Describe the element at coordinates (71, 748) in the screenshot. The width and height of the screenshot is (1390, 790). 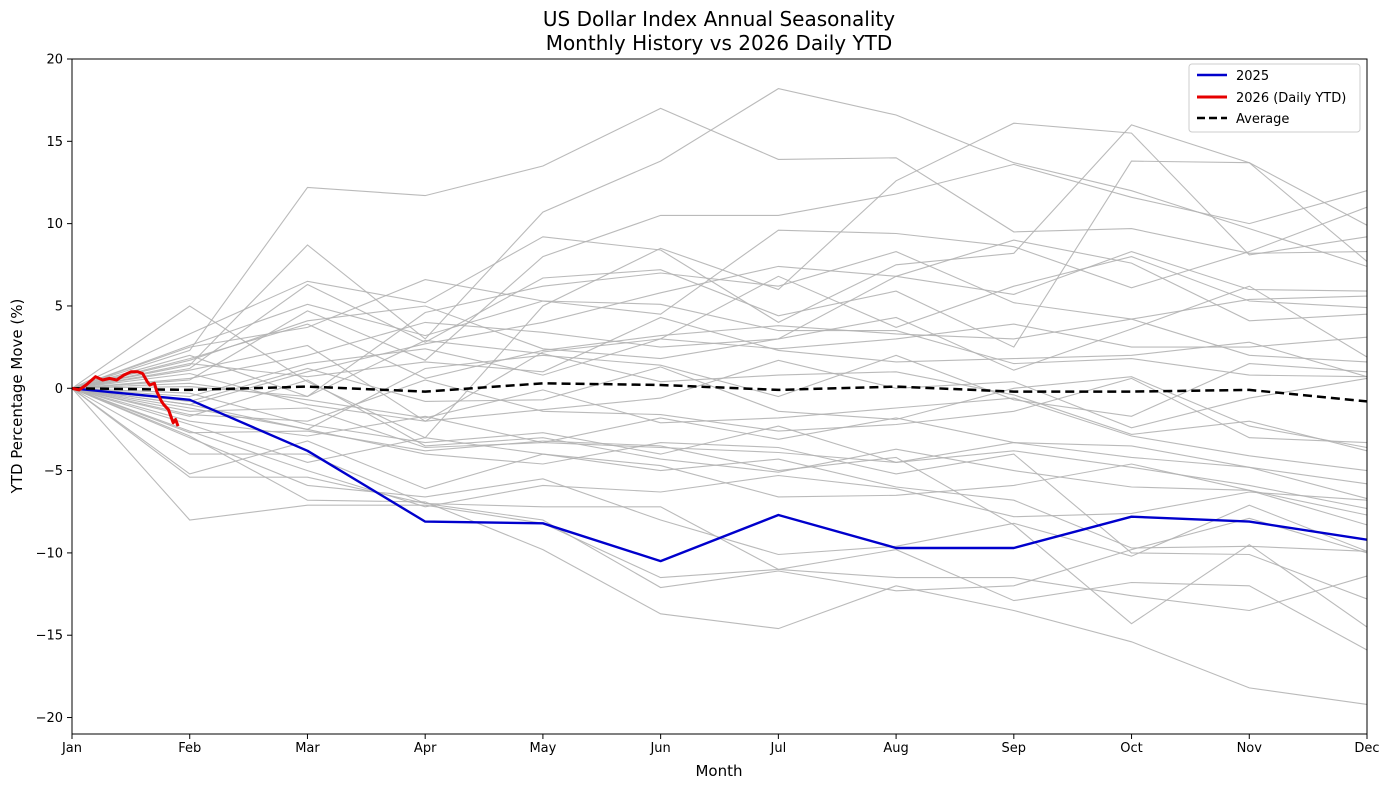
I see `x-tick-label: Jan` at that location.